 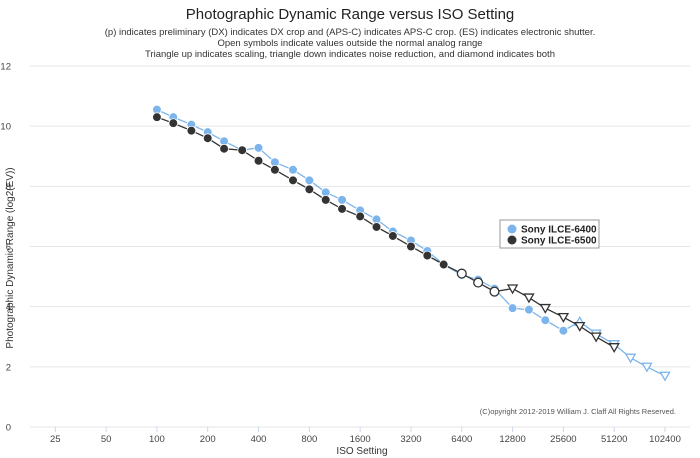 I want to click on y-axis-ticks: 0 2 4 6 8 10 12, so click(x=5, y=248).